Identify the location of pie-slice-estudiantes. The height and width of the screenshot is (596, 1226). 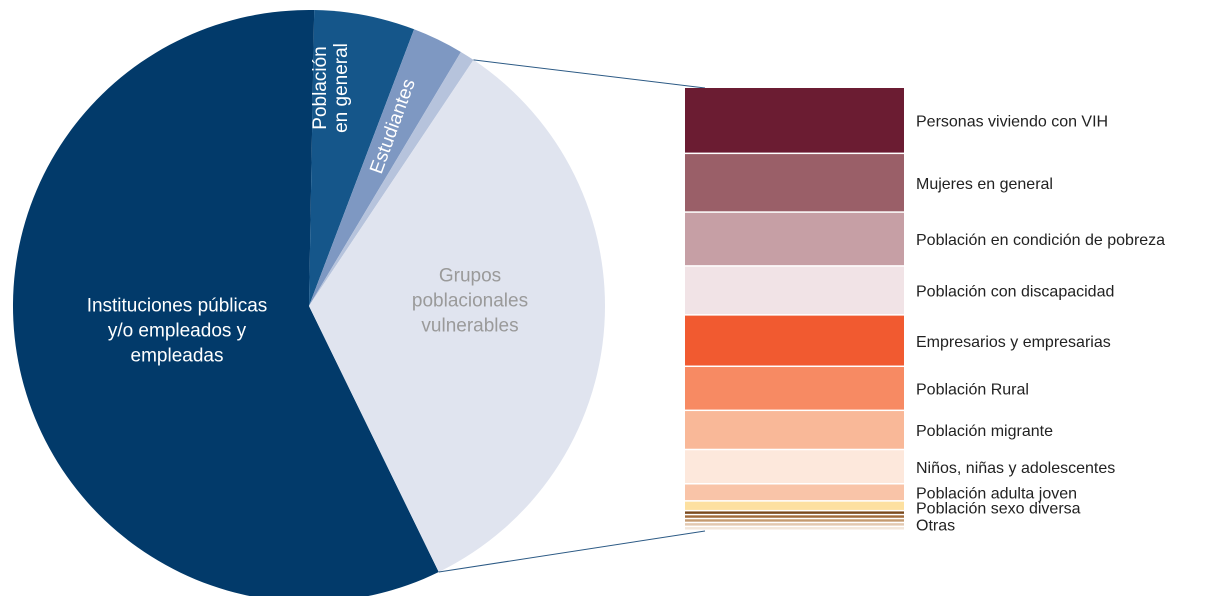
(385, 167).